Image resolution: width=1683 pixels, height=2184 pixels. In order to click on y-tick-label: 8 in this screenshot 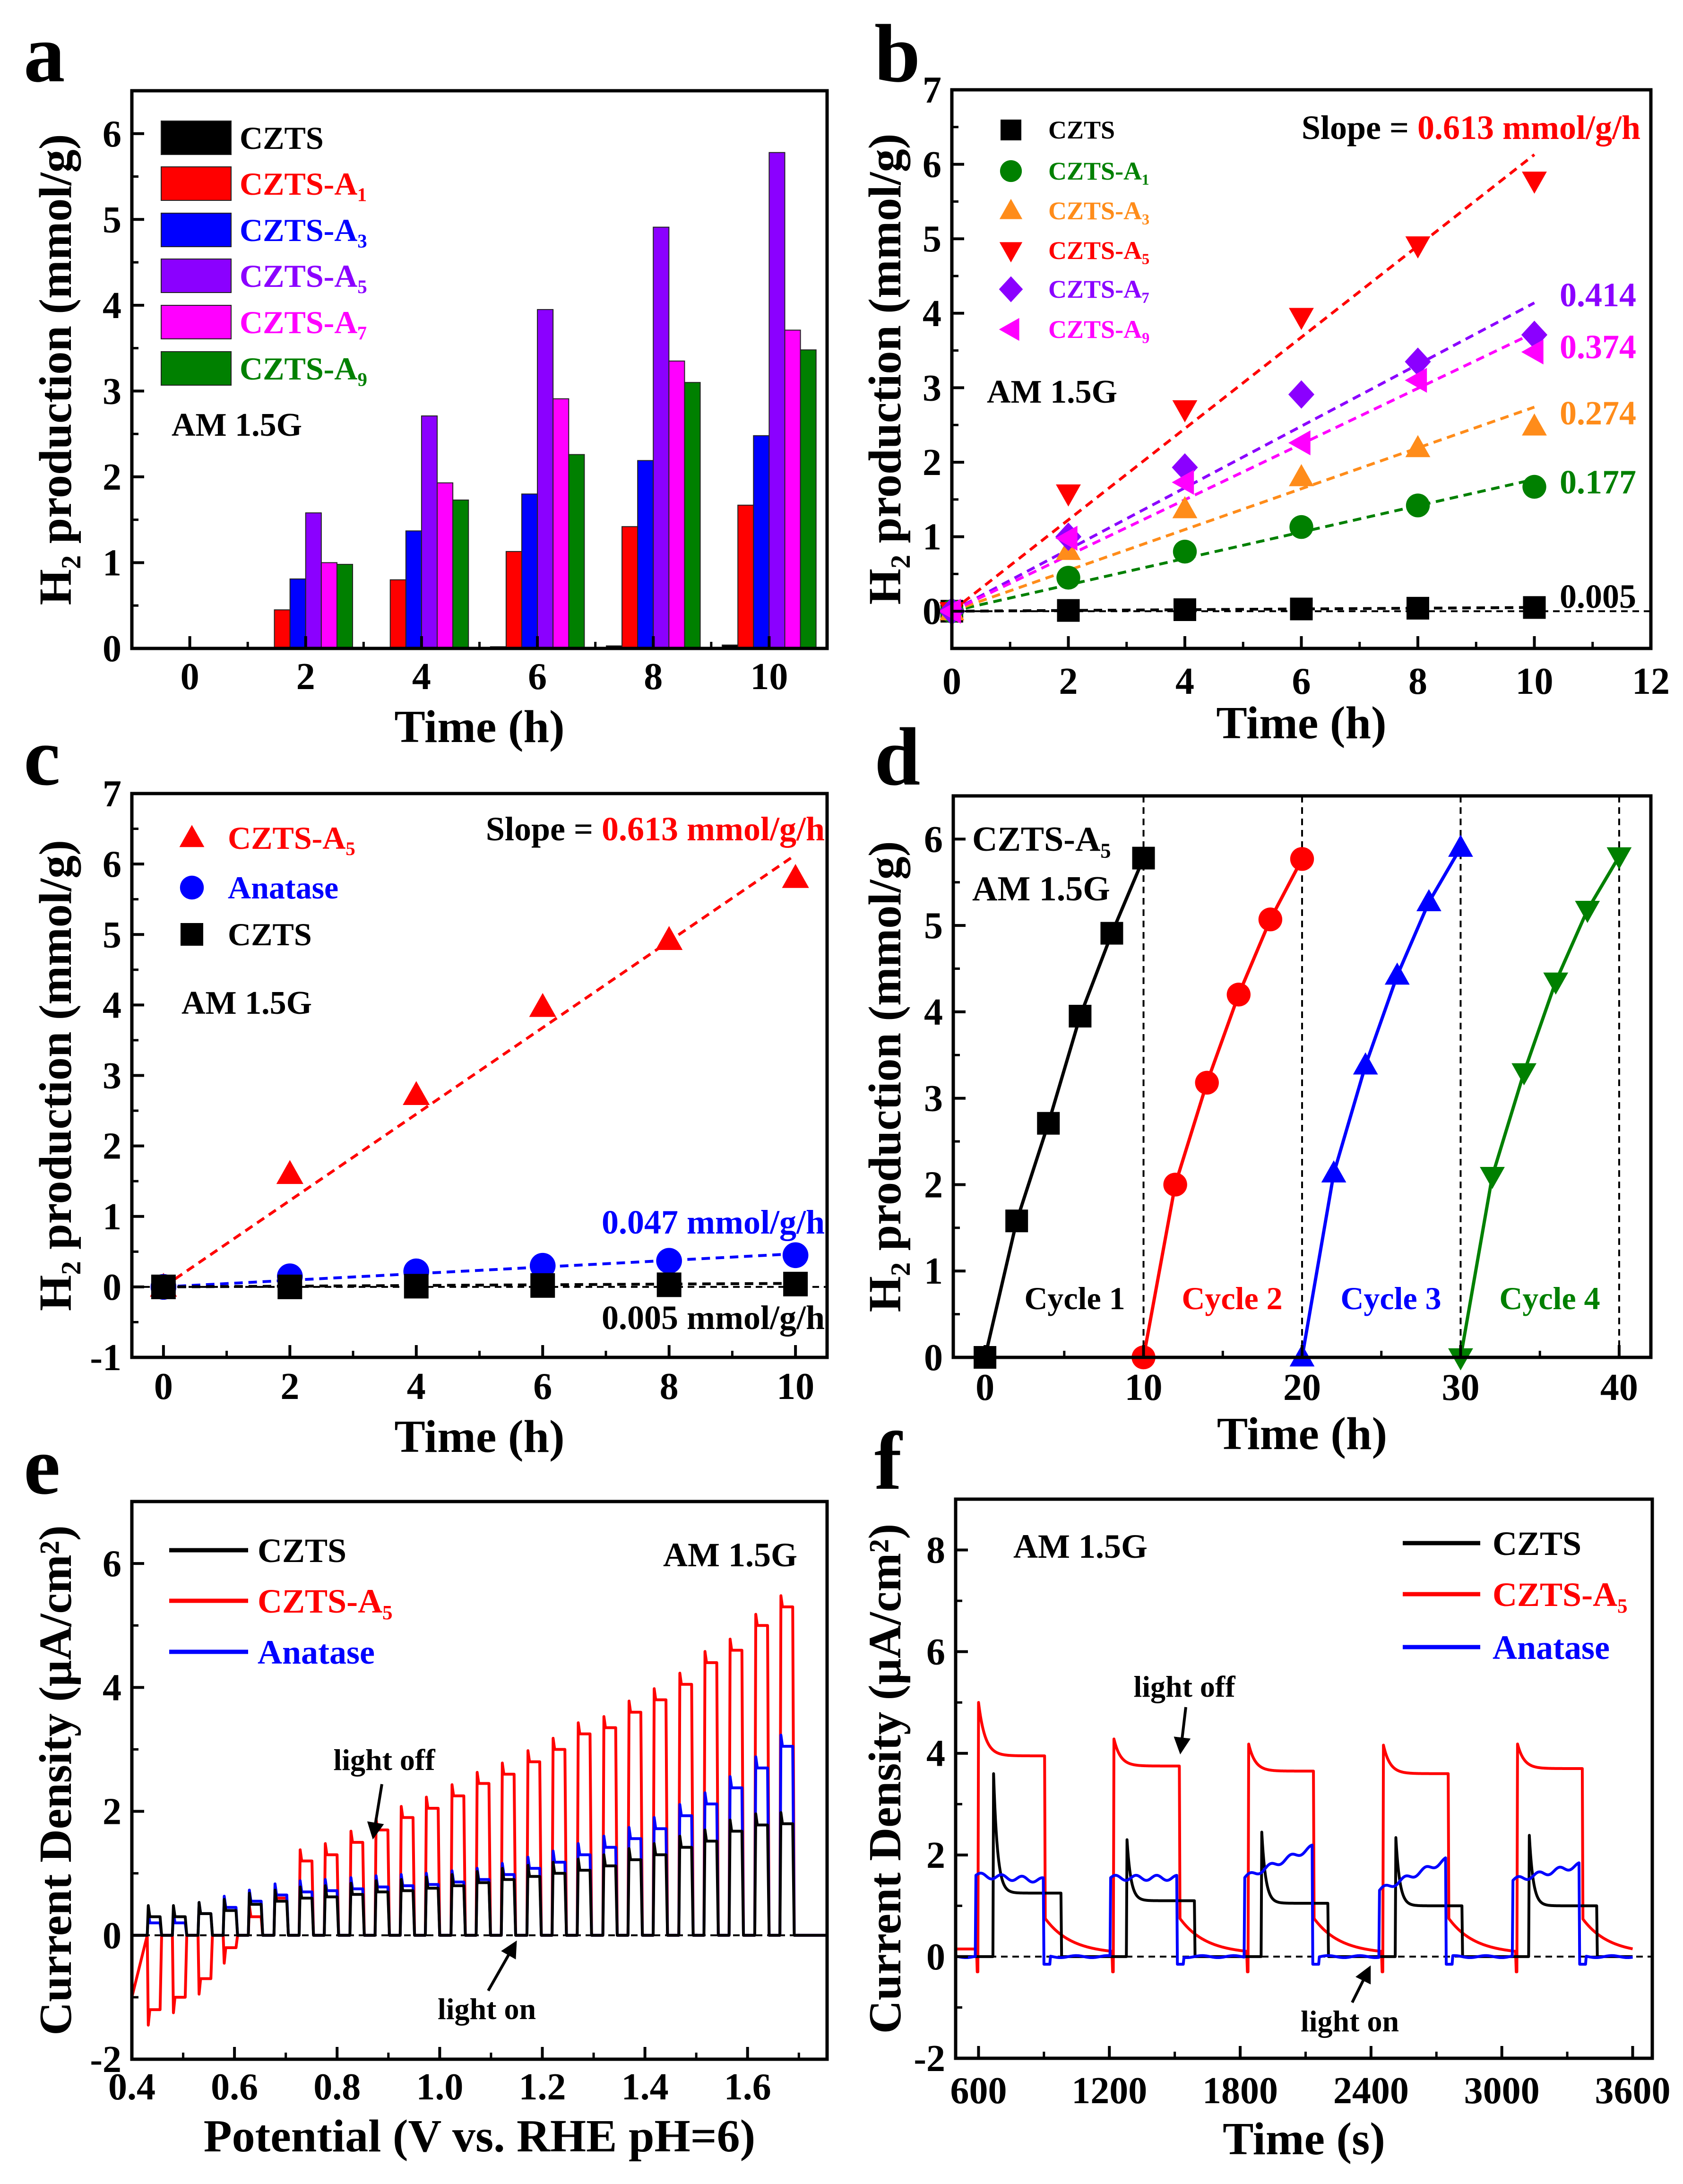, I will do `click(935, 1550)`.